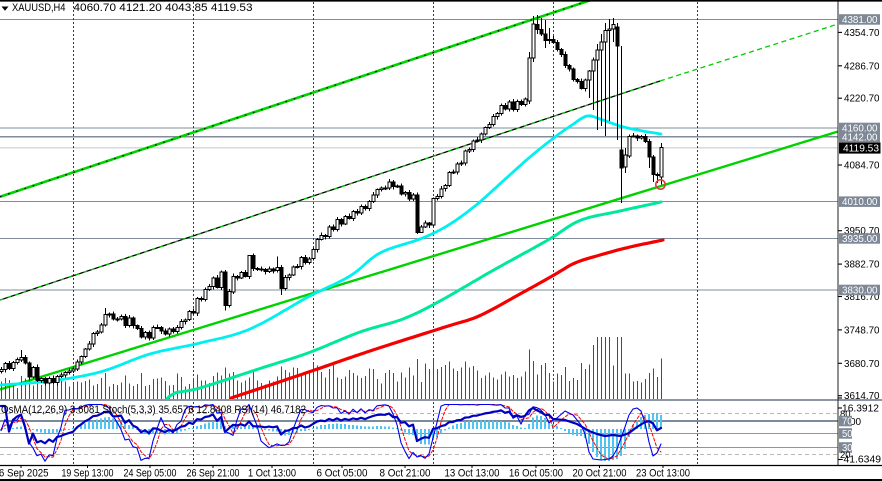 This screenshot has width=882, height=481. Describe the element at coordinates (860, 460) in the screenshot. I see `svg-text: -41.6349` at that location.